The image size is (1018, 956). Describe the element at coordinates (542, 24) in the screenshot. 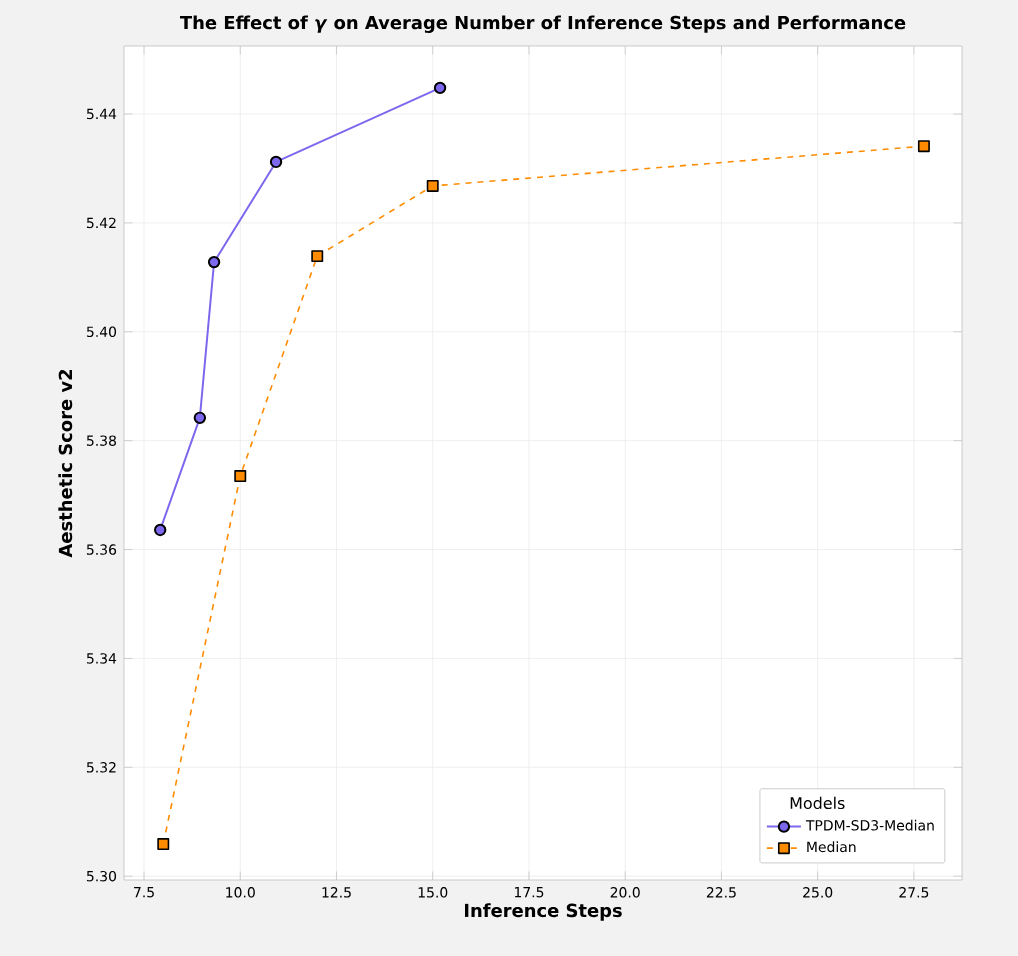

I see `chart-title: The Effect of γ on Average Number of Inference Steps and Performance` at that location.